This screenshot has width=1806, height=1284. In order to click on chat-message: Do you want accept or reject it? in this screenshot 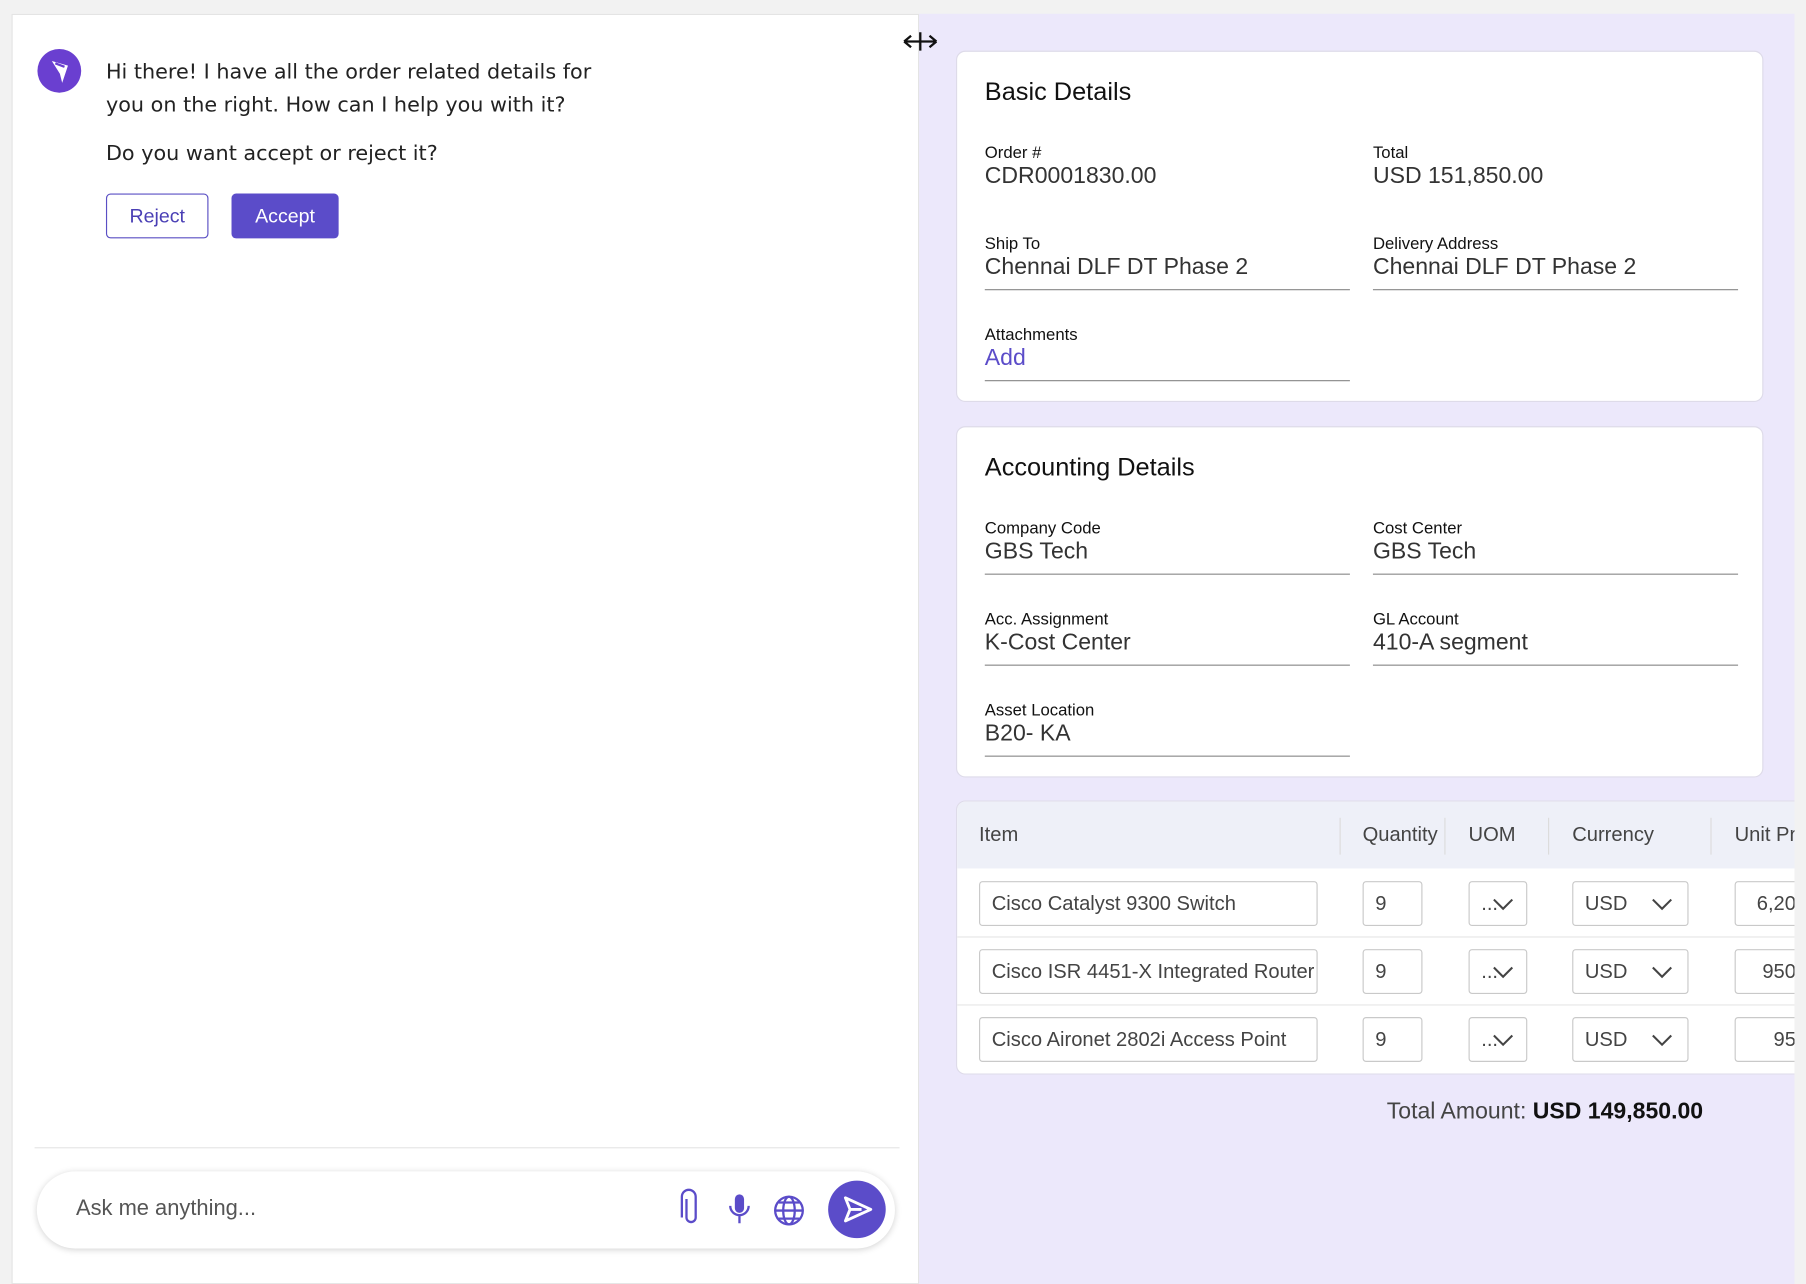, I will do `click(271, 153)`.